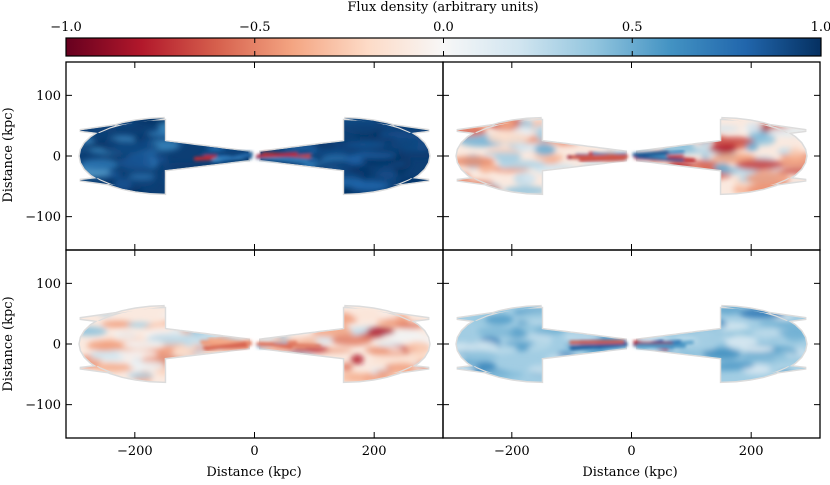 Image resolution: width=830 pixels, height=485 pixels. Describe the element at coordinates (632, 27) in the screenshot. I see `colorbar-tick-label: 0.5` at that location.